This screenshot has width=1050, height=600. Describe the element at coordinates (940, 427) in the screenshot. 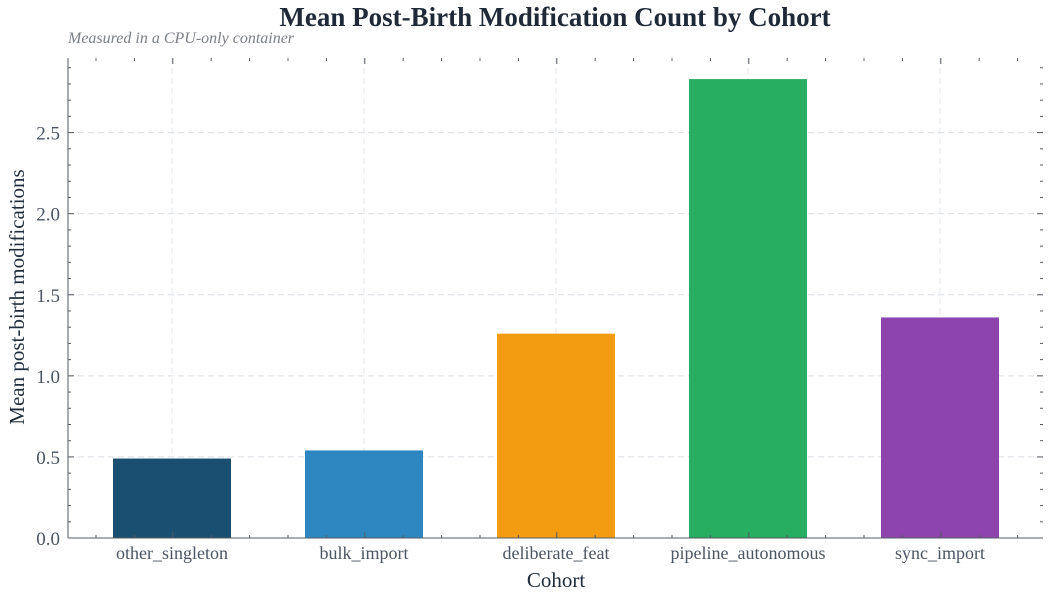

I see `bar-sync-import` at that location.